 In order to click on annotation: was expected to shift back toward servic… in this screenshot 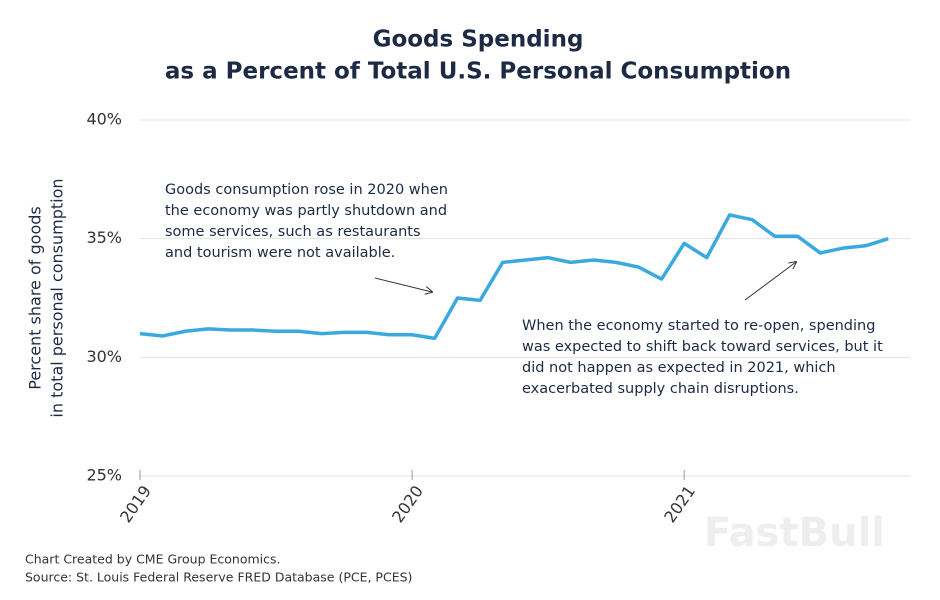, I will do `click(702, 347)`.